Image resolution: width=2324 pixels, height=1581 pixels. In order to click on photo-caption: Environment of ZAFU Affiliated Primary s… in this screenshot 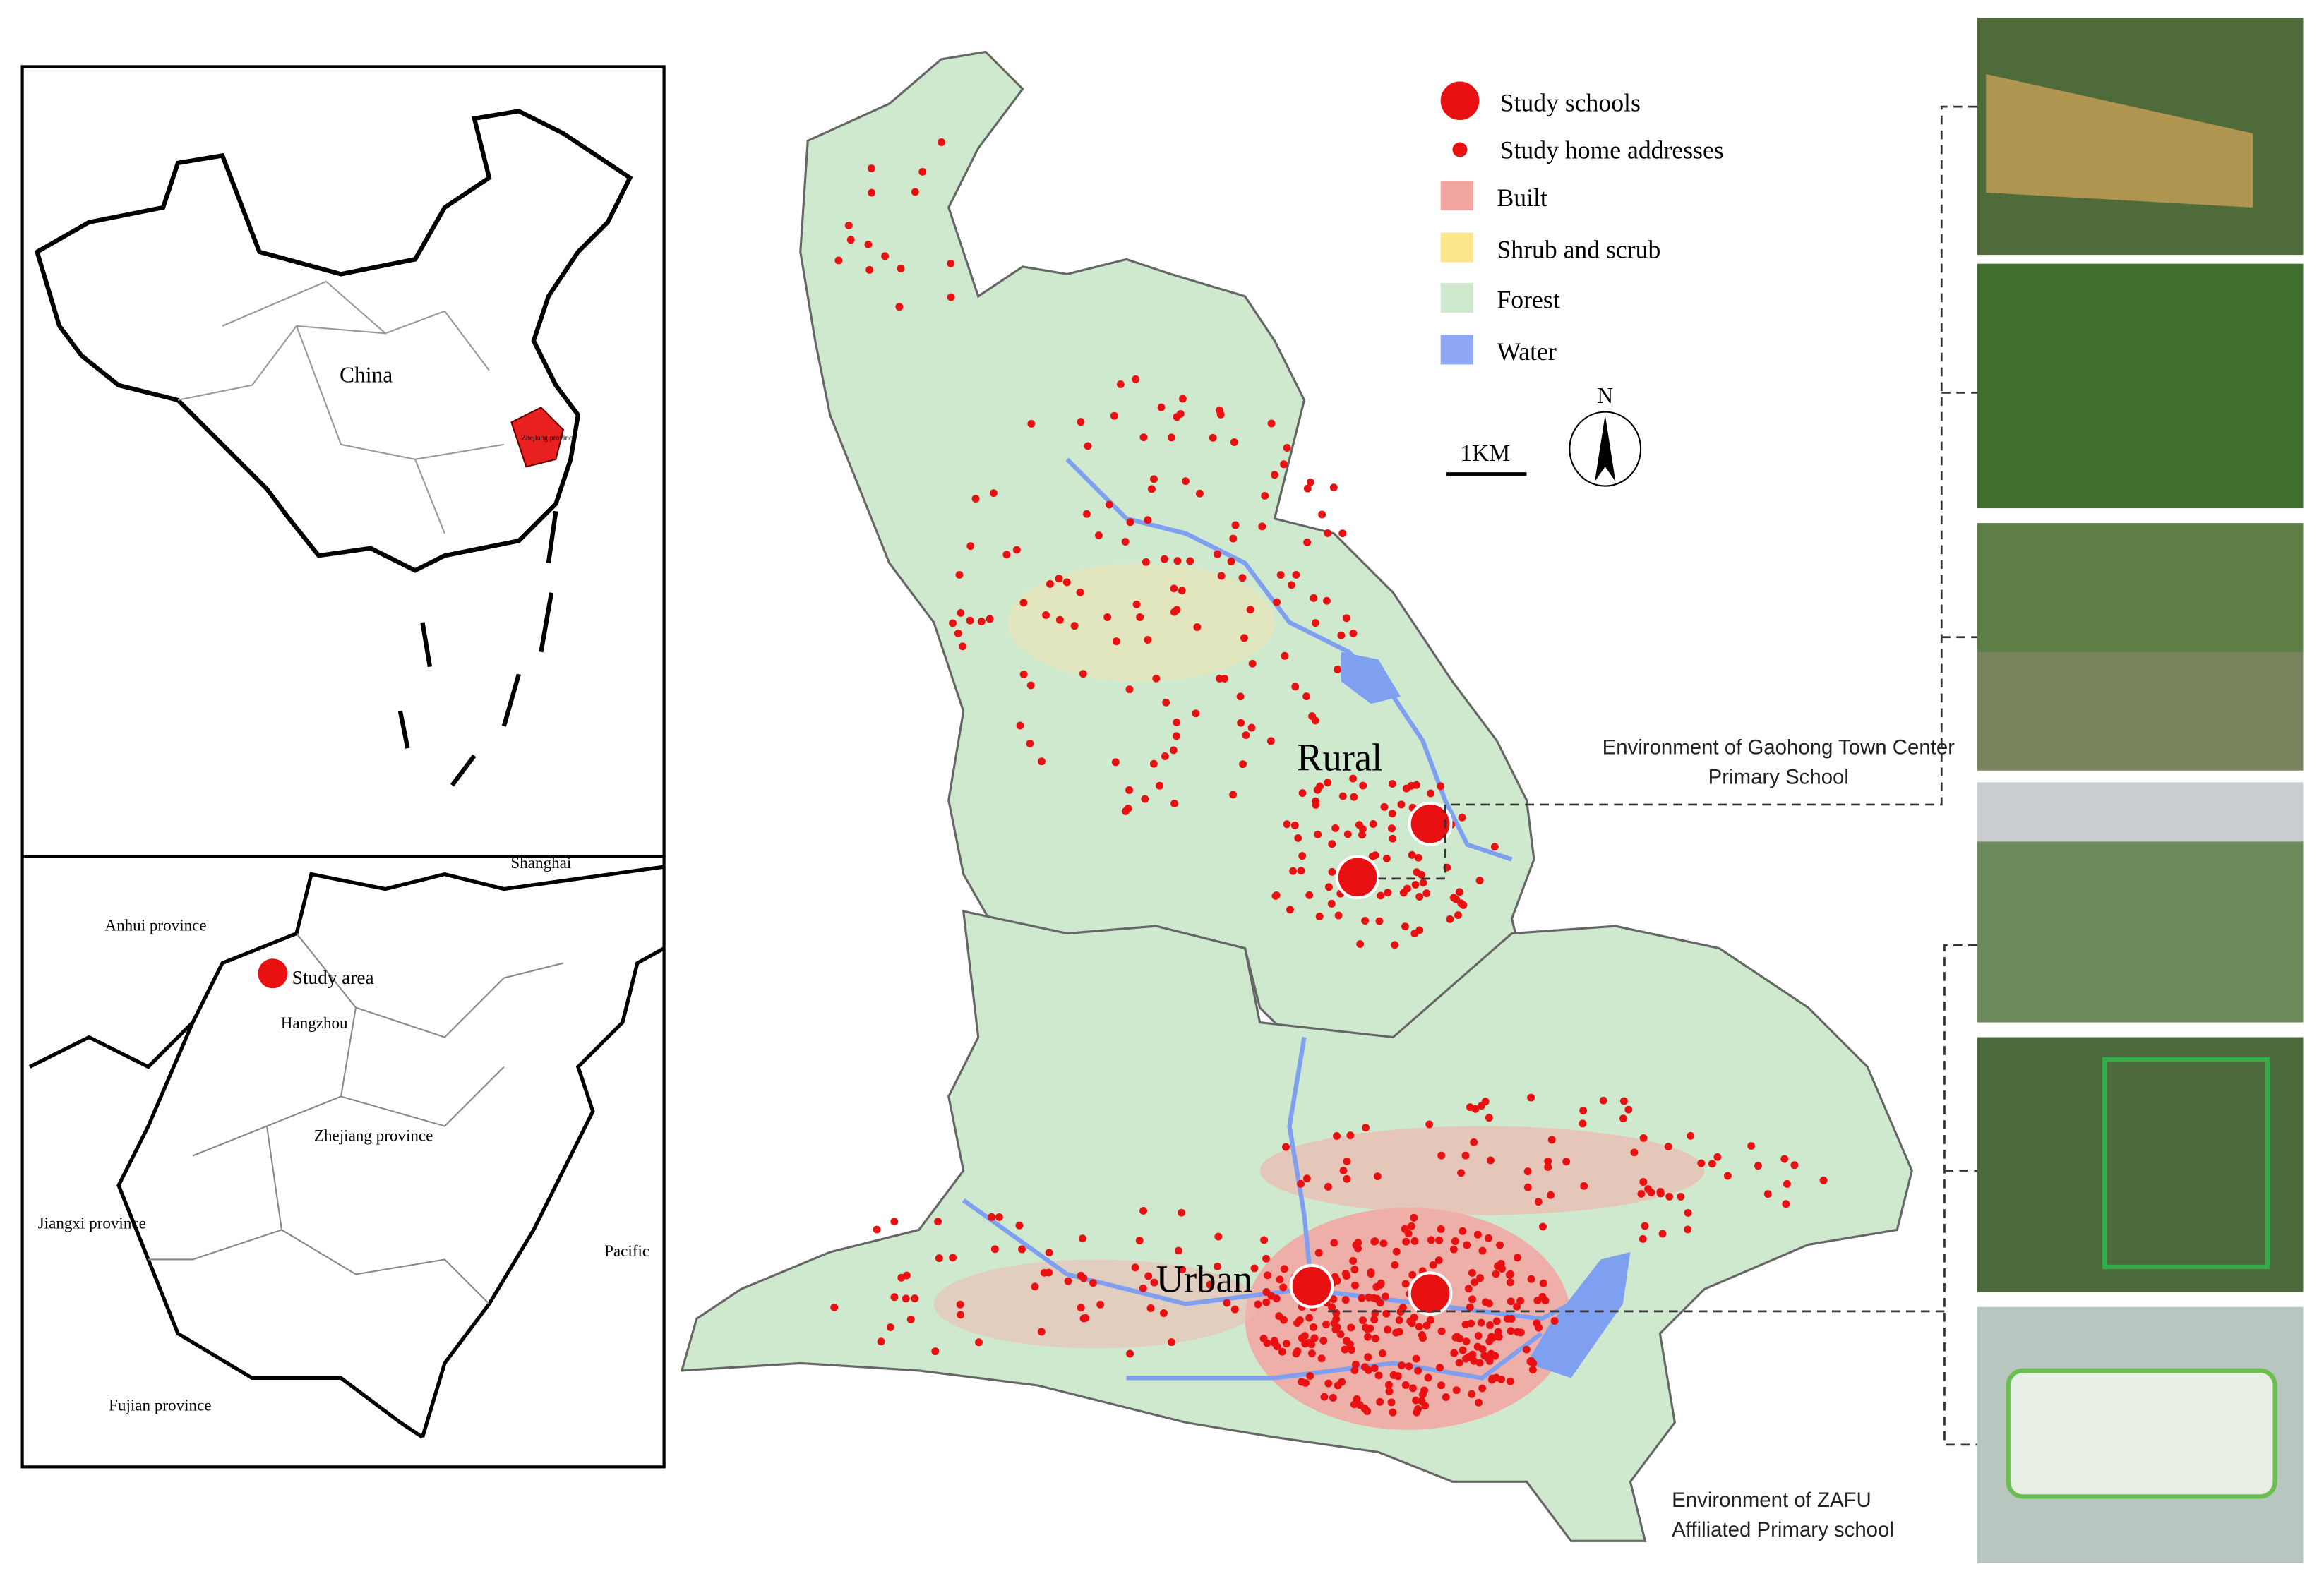, I will do `click(1783, 1514)`.